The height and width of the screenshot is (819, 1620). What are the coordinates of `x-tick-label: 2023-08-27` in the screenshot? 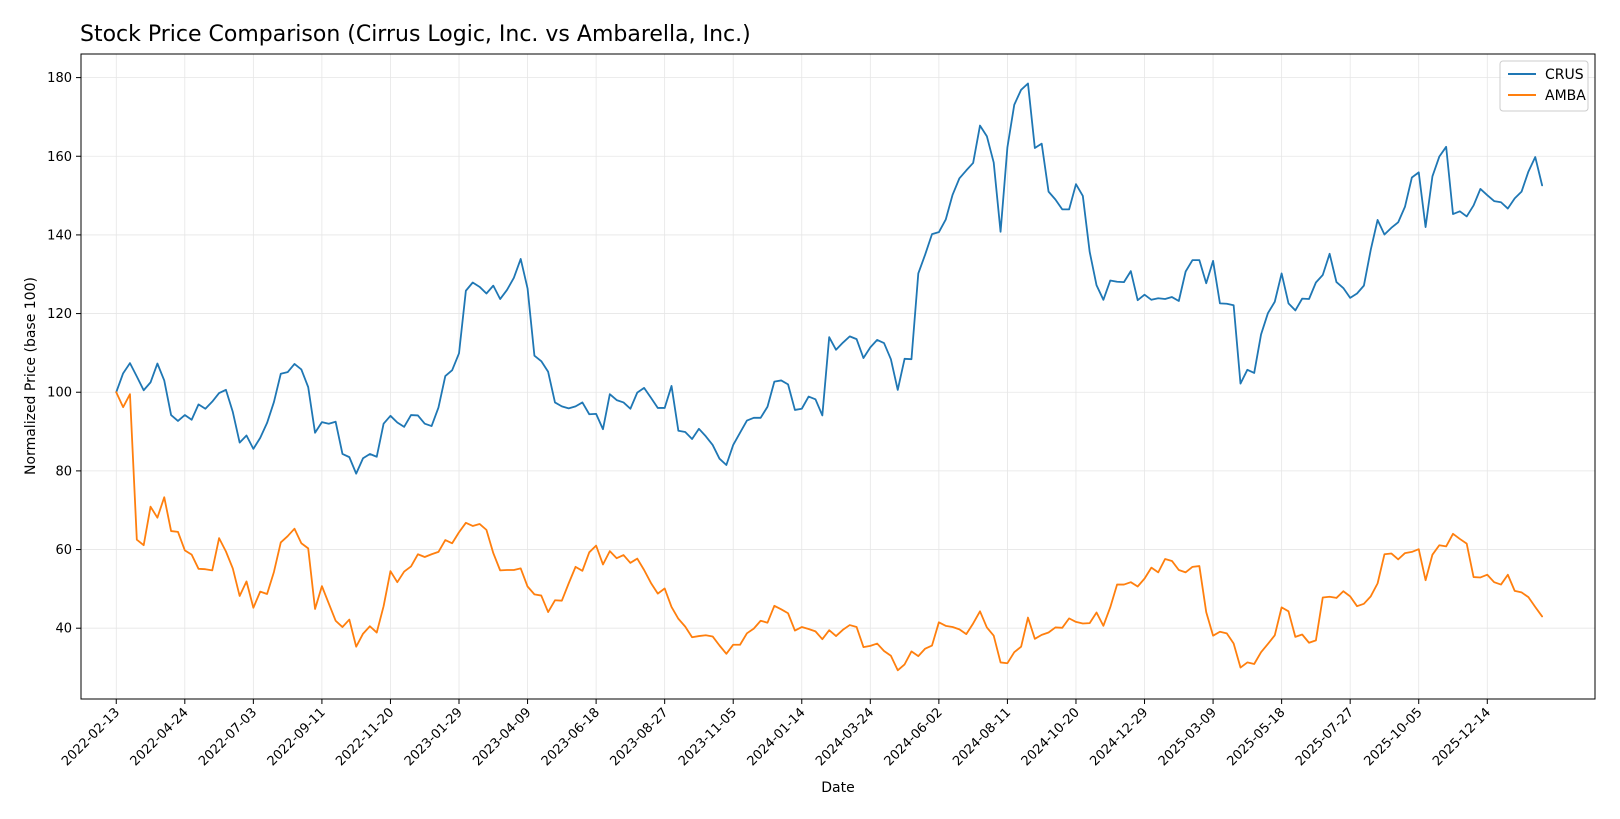 It's located at (639, 737).